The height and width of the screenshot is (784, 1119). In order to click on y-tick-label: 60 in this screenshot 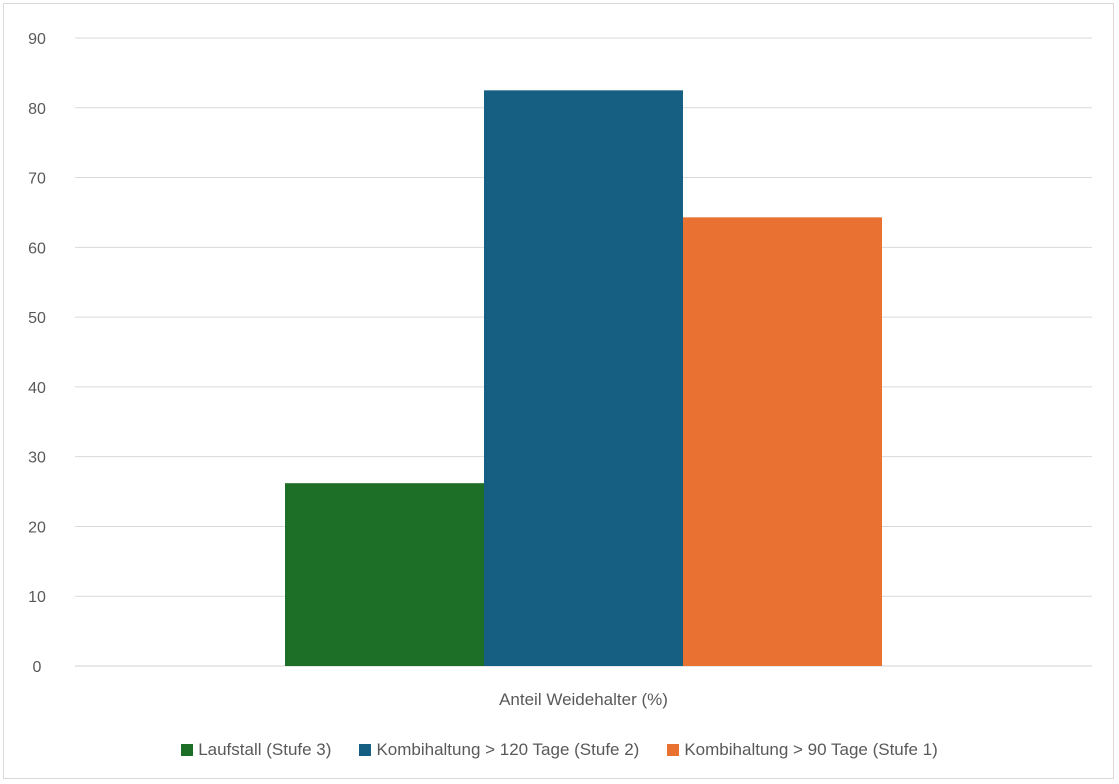, I will do `click(37, 248)`.